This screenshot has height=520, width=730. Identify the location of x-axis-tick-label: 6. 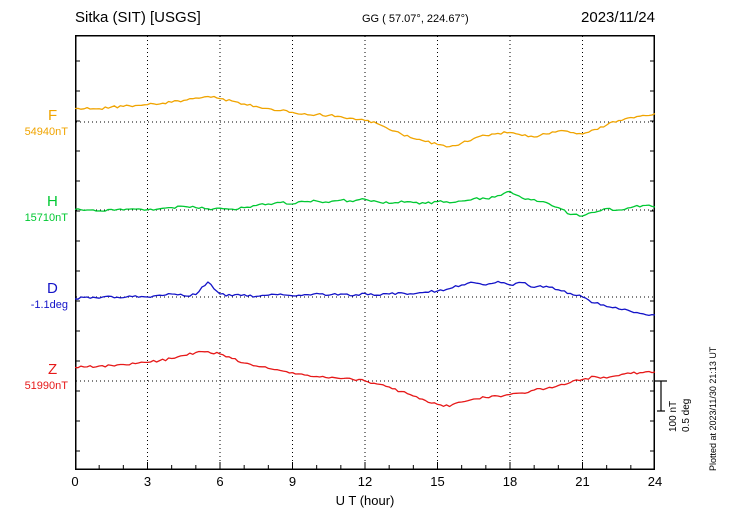
(220, 481).